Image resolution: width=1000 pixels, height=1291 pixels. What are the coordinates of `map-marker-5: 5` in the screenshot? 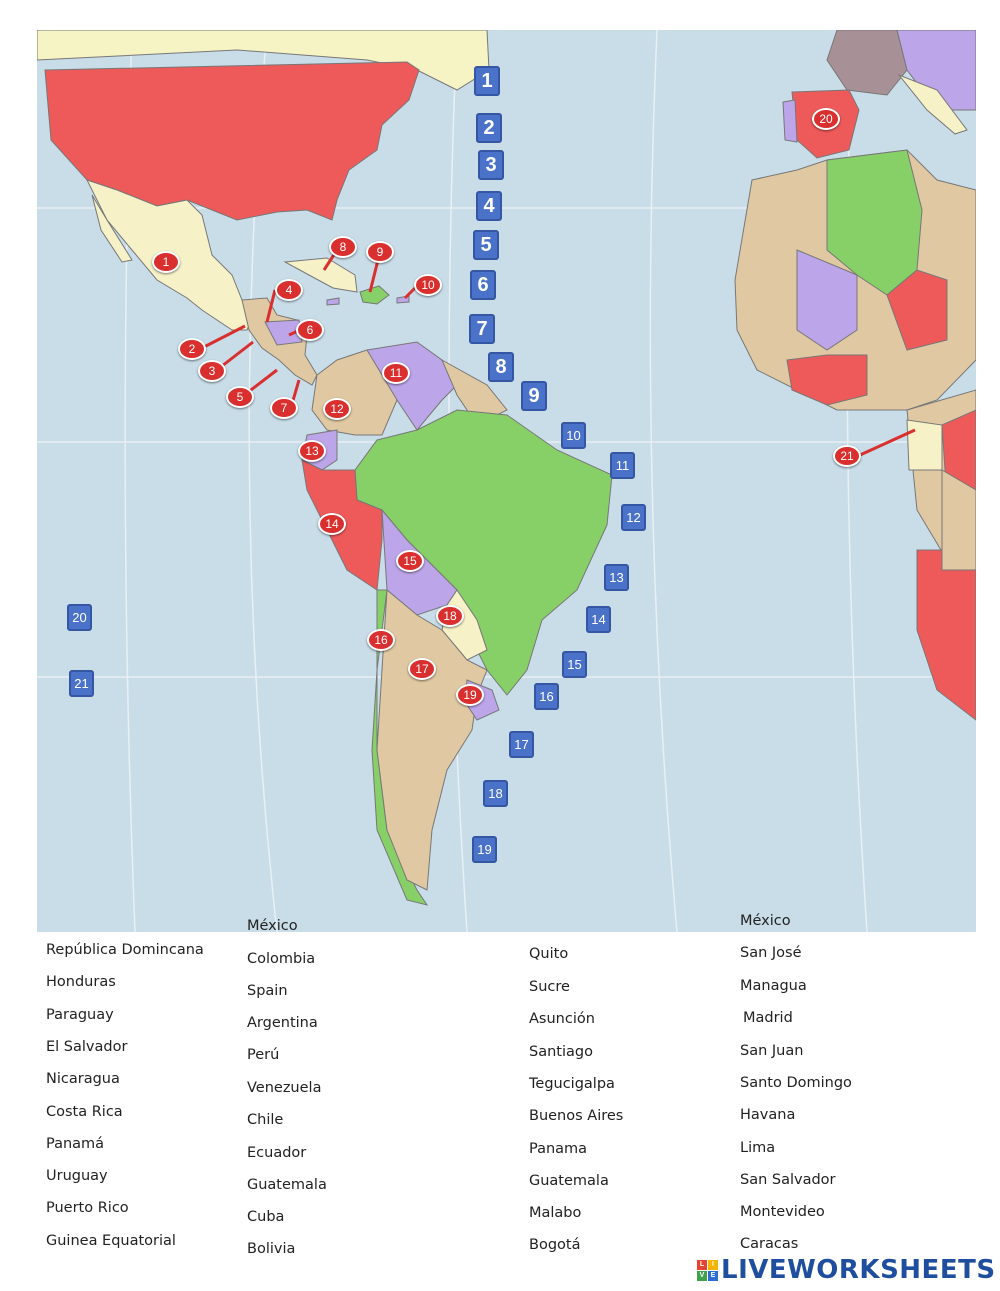 It's located at (240, 397).